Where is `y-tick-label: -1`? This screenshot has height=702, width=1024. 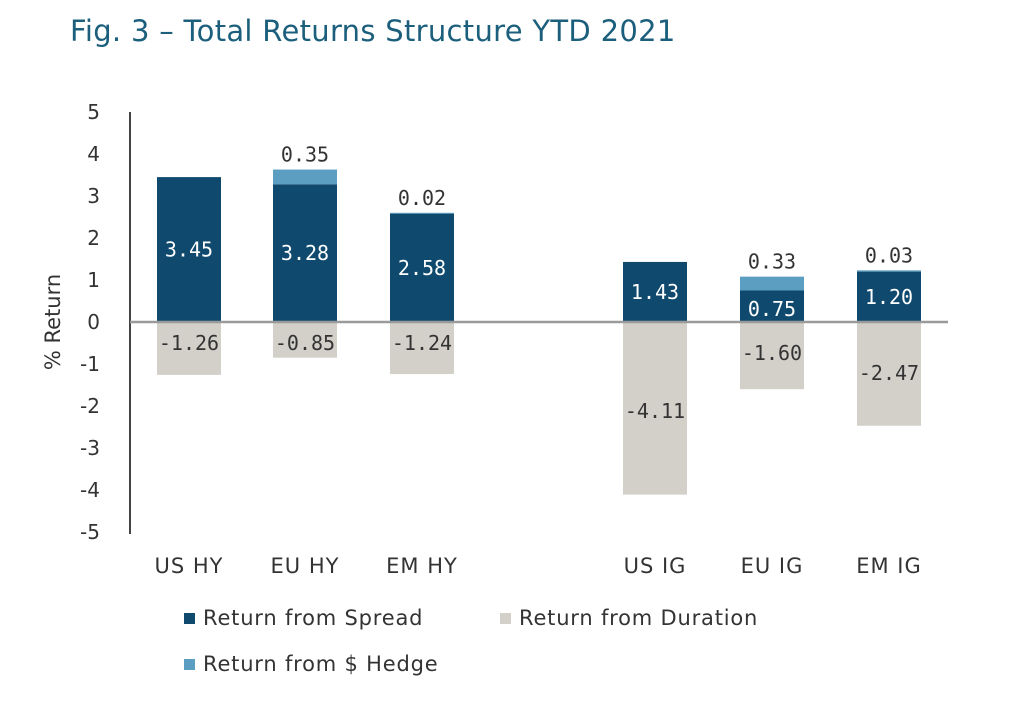 y-tick-label: -1 is located at coordinates (90, 364).